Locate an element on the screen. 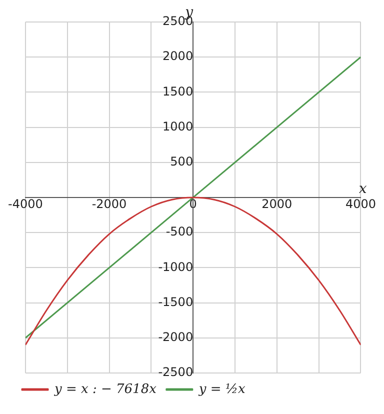  x-tick-label: -4000 is located at coordinates (25, 203).